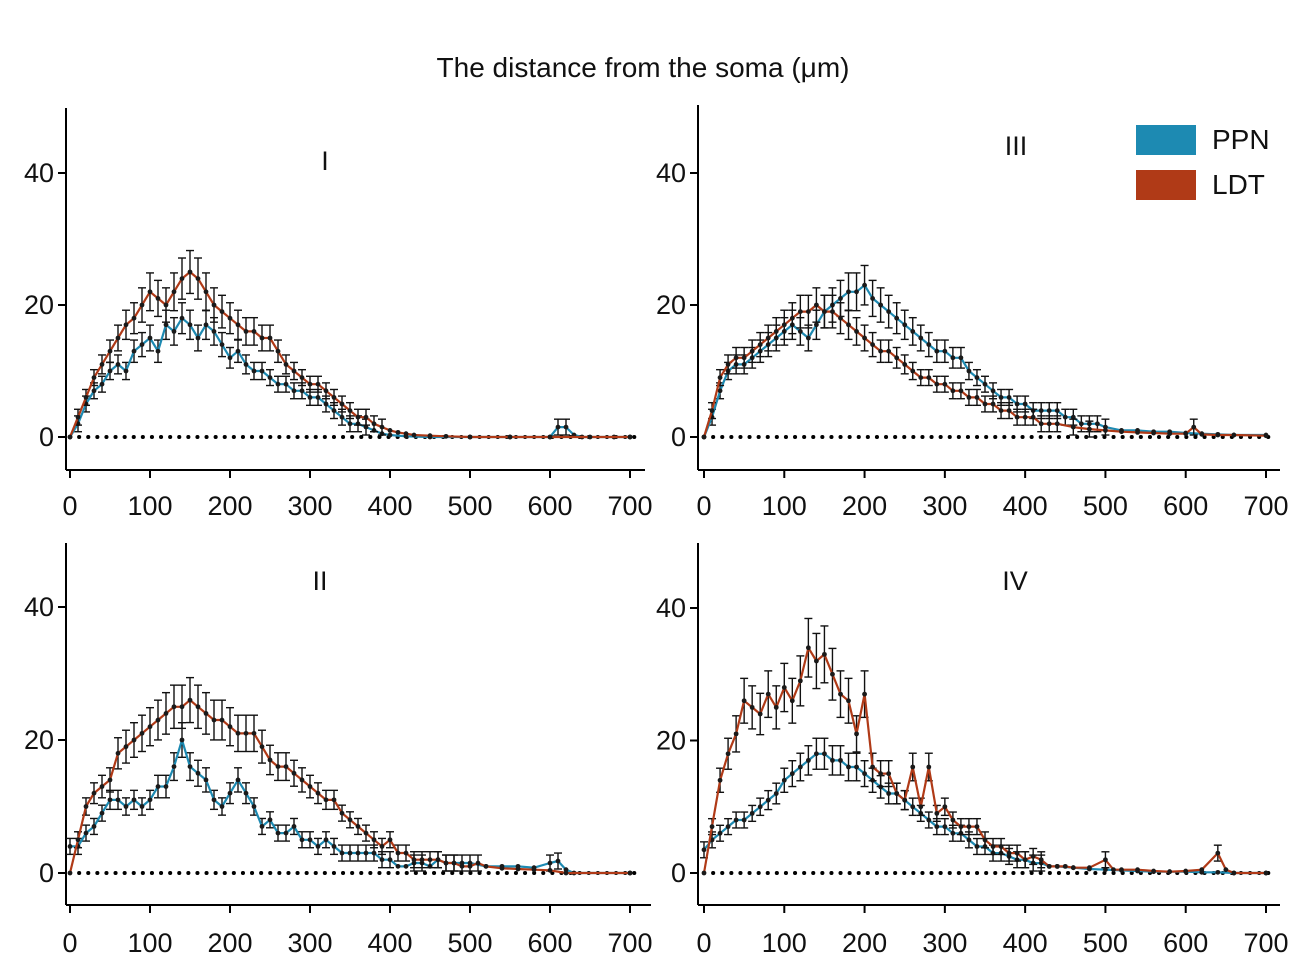 The height and width of the screenshot is (967, 1291). Describe the element at coordinates (1025, 506) in the screenshot. I see `x-tick-label: 400` at that location.